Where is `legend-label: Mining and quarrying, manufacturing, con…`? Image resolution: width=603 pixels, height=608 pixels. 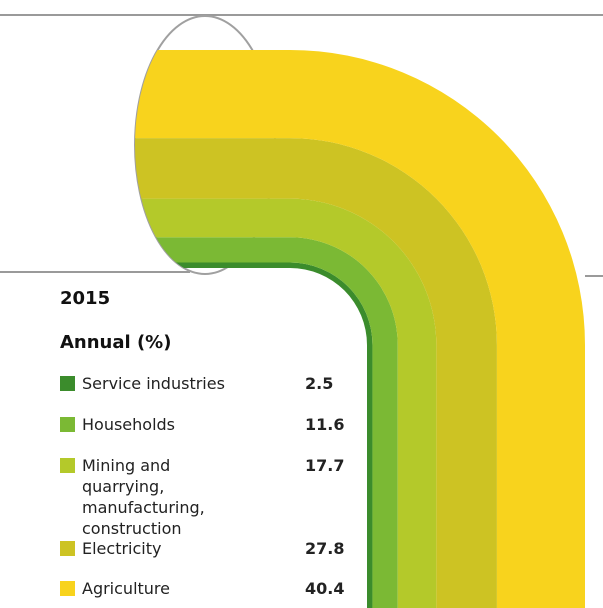
legend-label: Mining and quarrying, manufacturing, con… is located at coordinates (143, 497).